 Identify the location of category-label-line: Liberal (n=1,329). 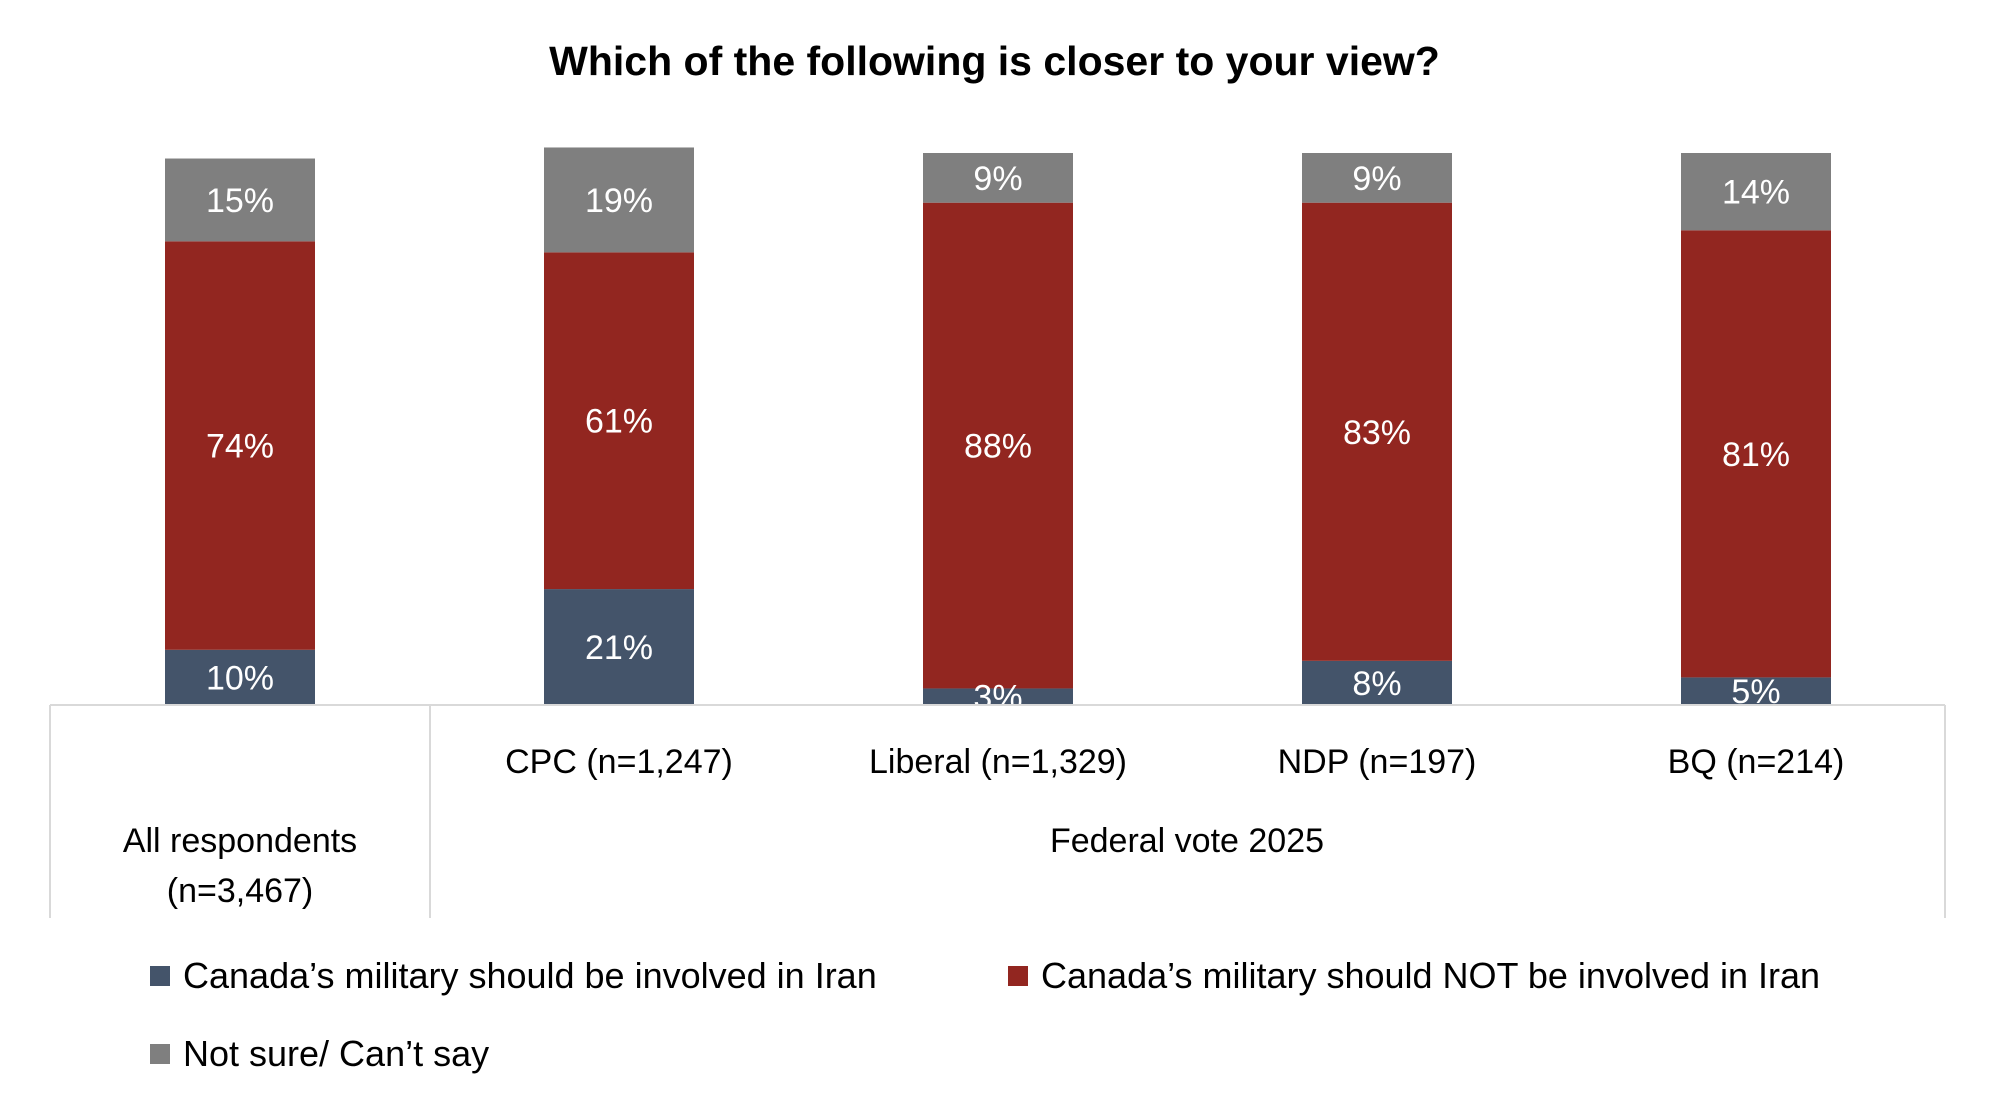
(998, 762).